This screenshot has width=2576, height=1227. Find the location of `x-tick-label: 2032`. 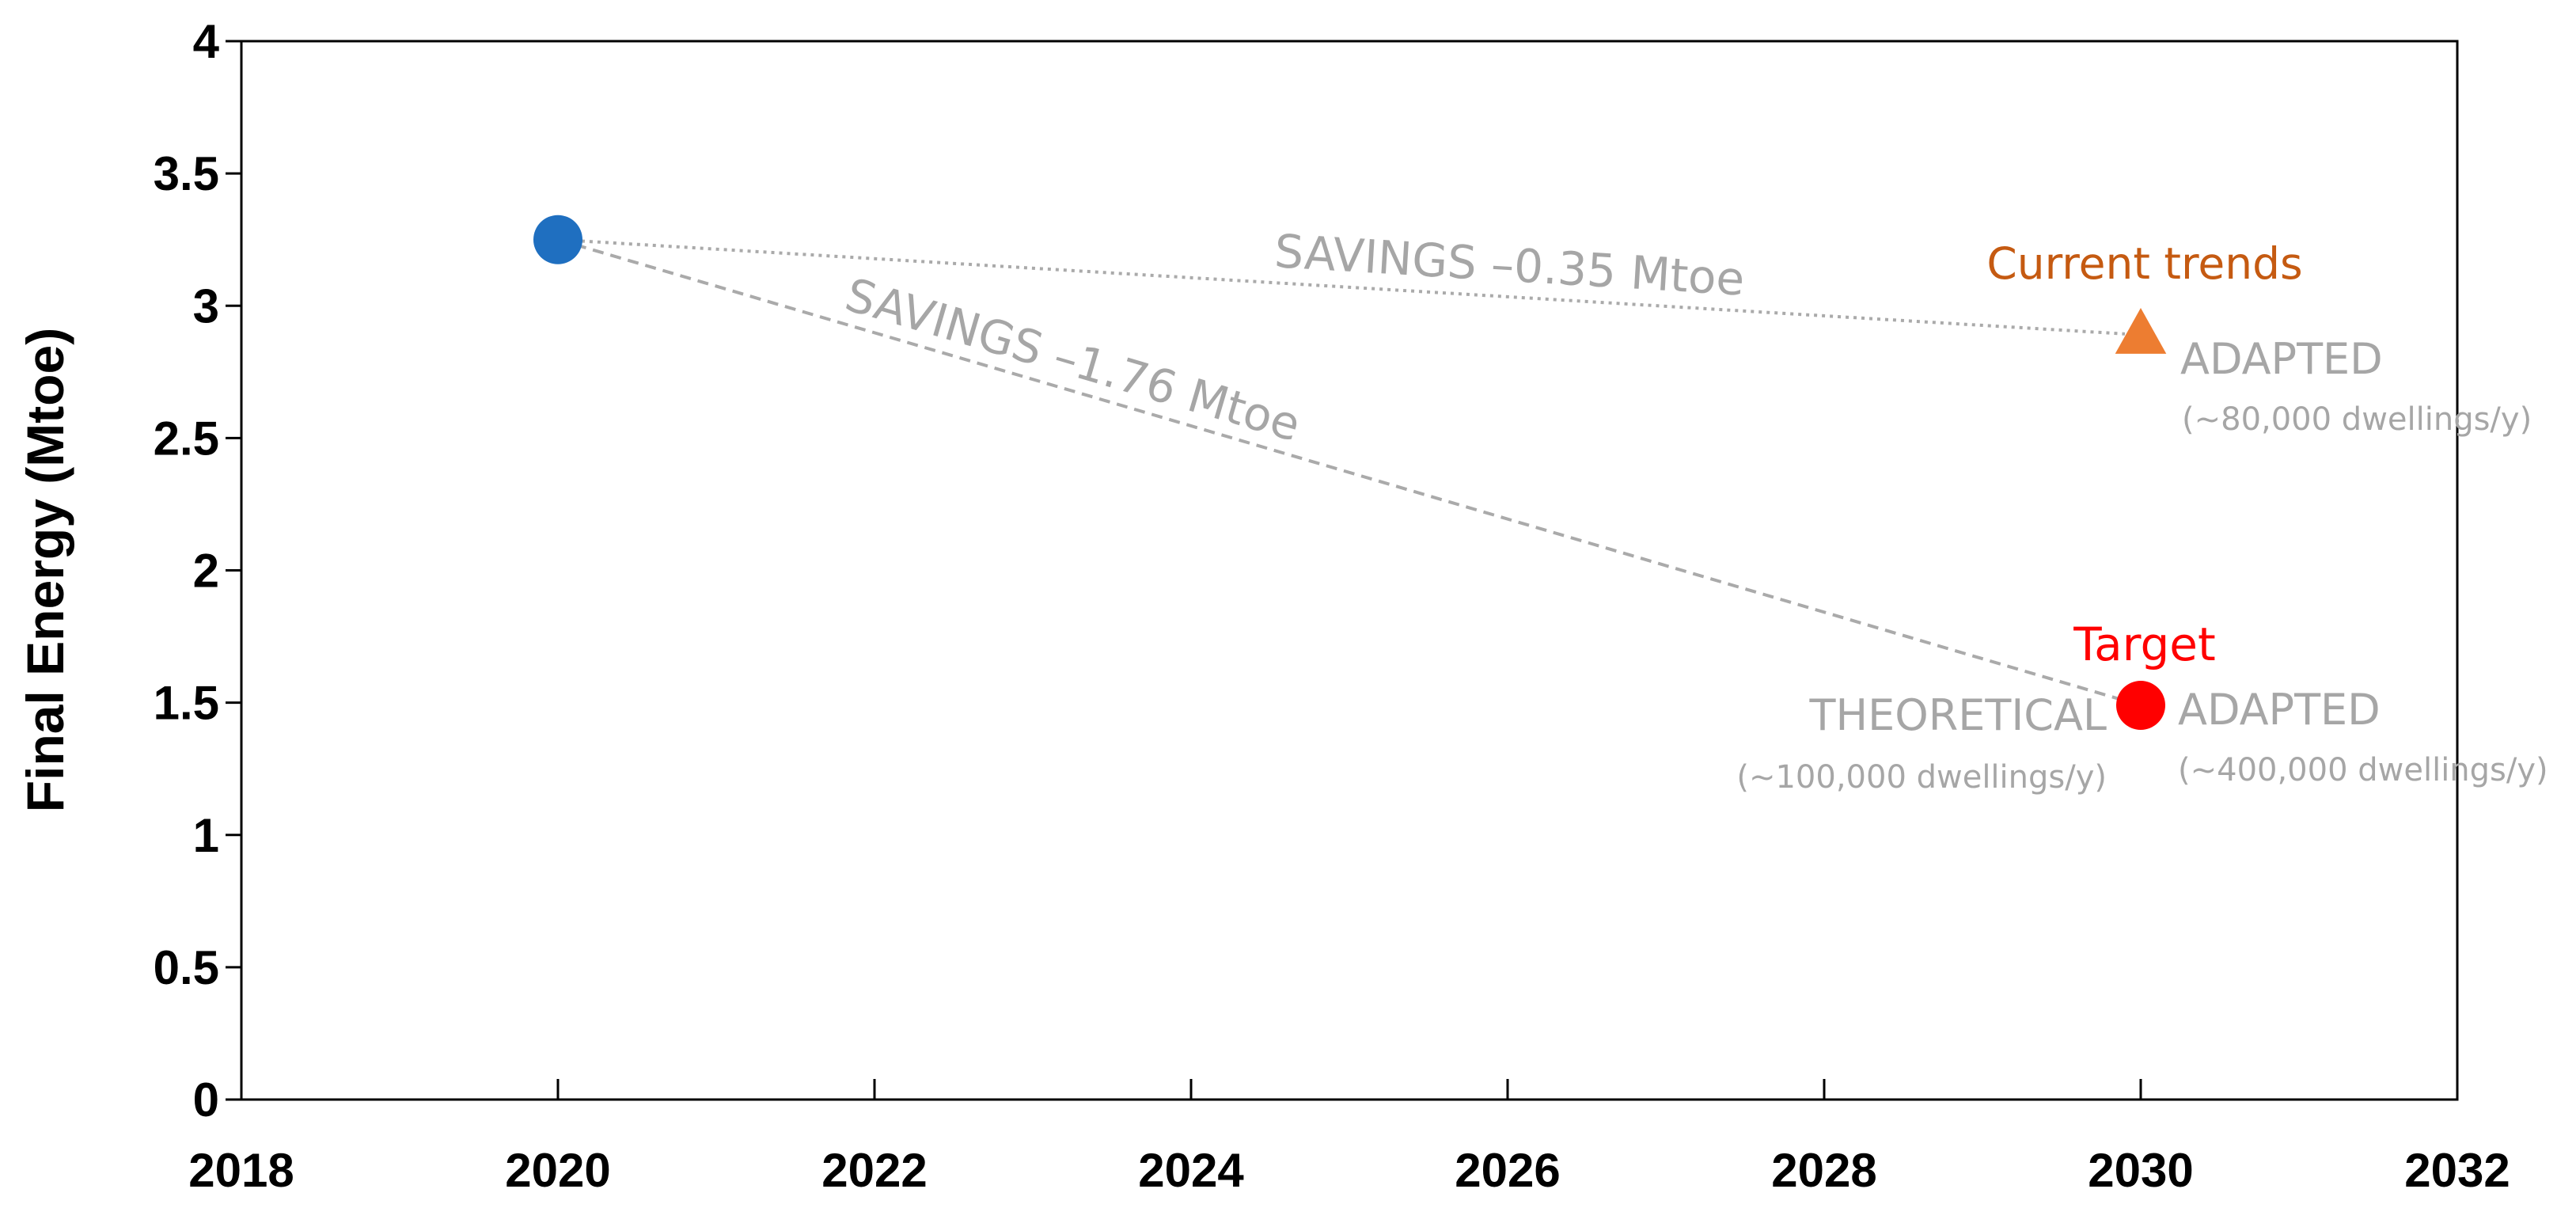

x-tick-label: 2032 is located at coordinates (2457, 1170).